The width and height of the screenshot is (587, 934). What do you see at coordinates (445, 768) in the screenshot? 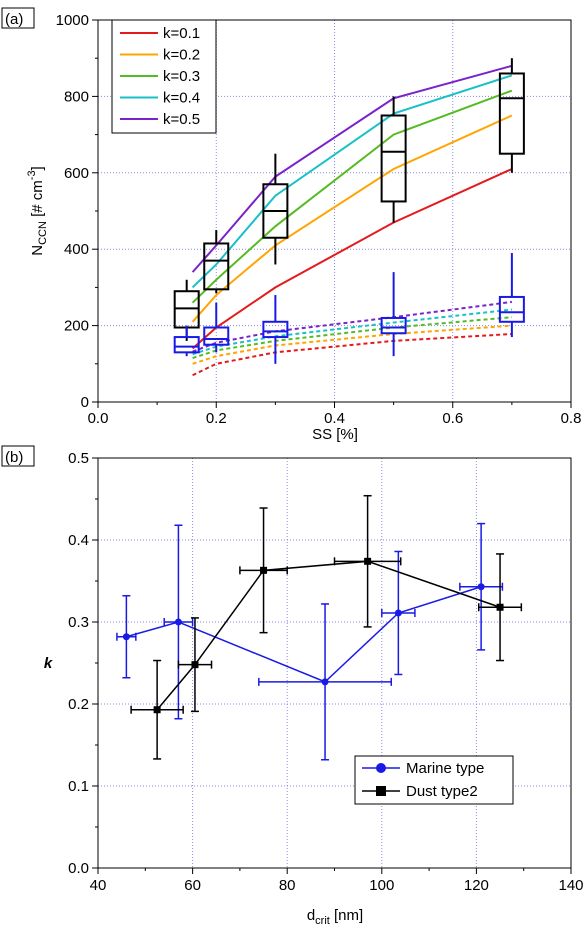
I see `panel-b-legend-label: Marine type` at bounding box center [445, 768].